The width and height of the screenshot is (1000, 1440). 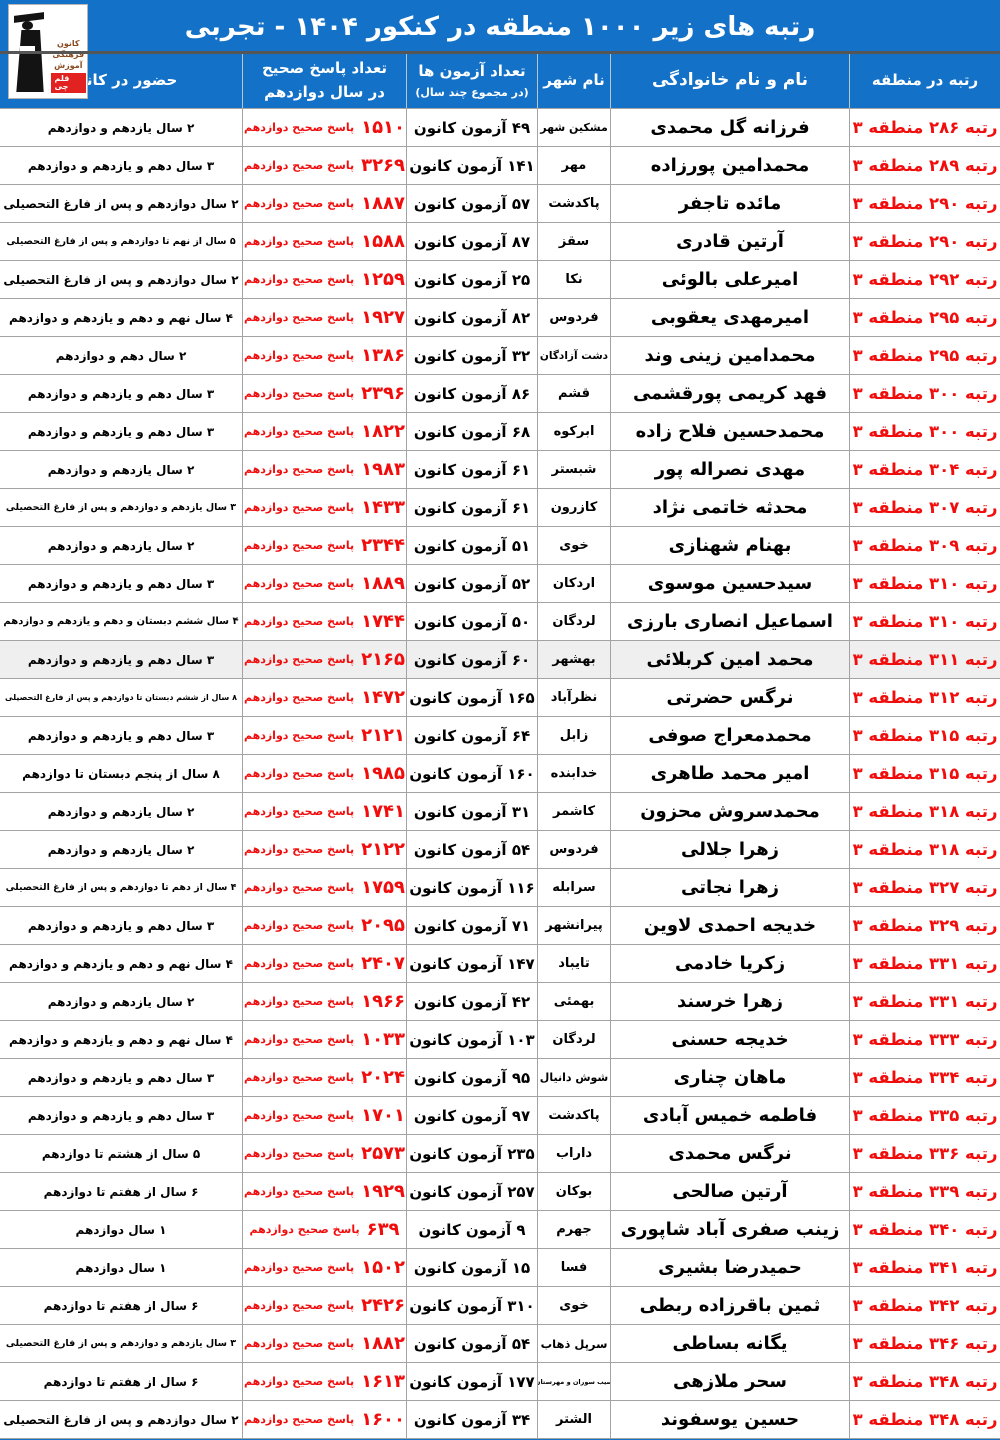 I want to click on city-name: اردکان, so click(x=574, y=583).